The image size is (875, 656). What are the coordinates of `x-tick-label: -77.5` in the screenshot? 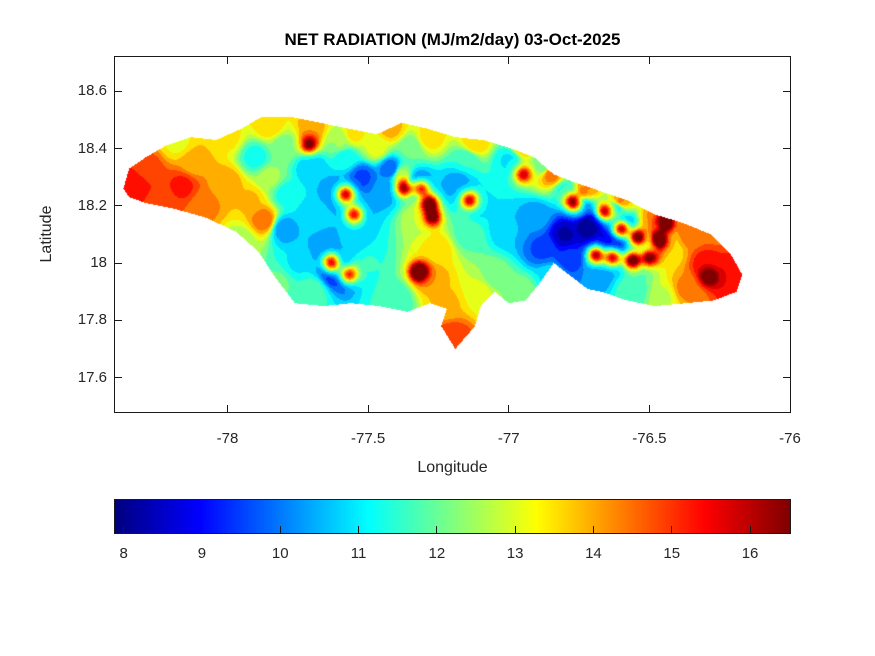 It's located at (368, 438).